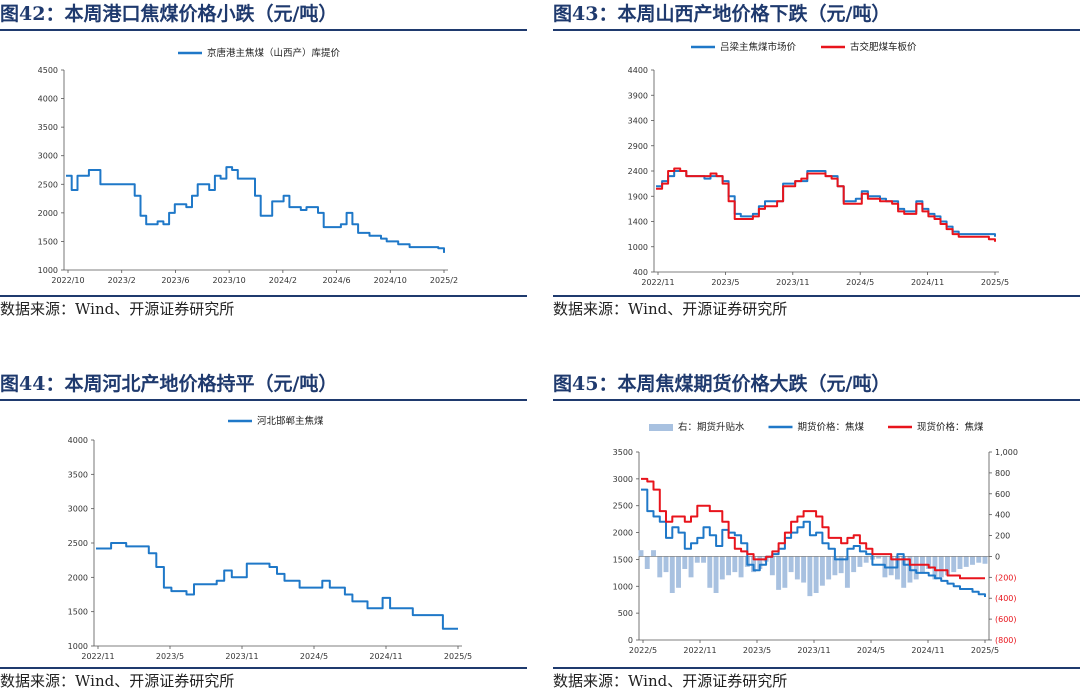 The width and height of the screenshot is (1080, 693). What do you see at coordinates (816, 308) in the screenshot?
I see `figure-43-source: 数据来源：Wind、开源证券研究所` at bounding box center [816, 308].